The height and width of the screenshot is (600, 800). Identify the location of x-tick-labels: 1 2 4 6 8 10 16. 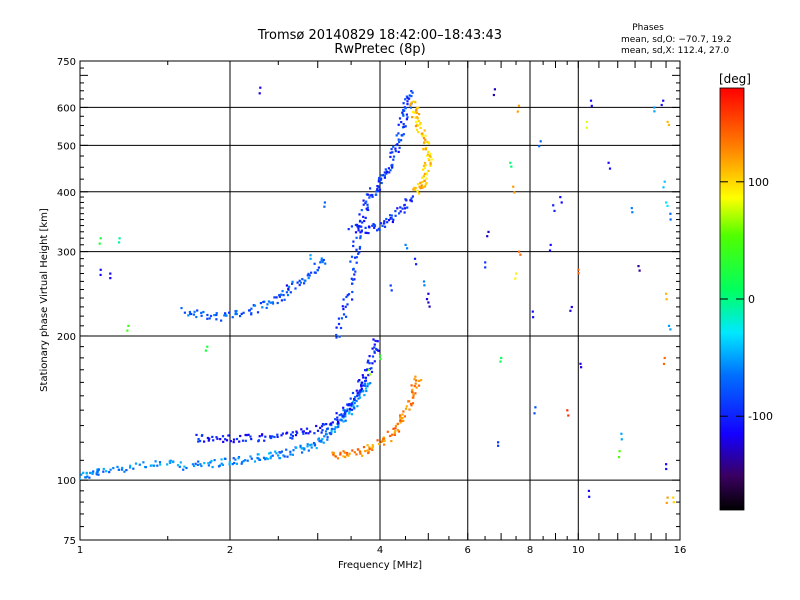
(382, 550).